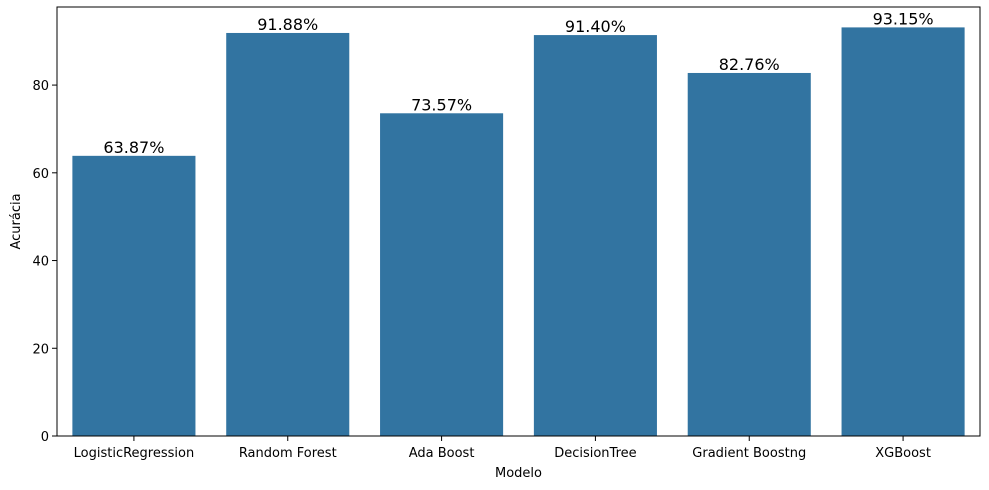  What do you see at coordinates (40, 86) in the screenshot?
I see `y-tick-label-4: 80` at bounding box center [40, 86].